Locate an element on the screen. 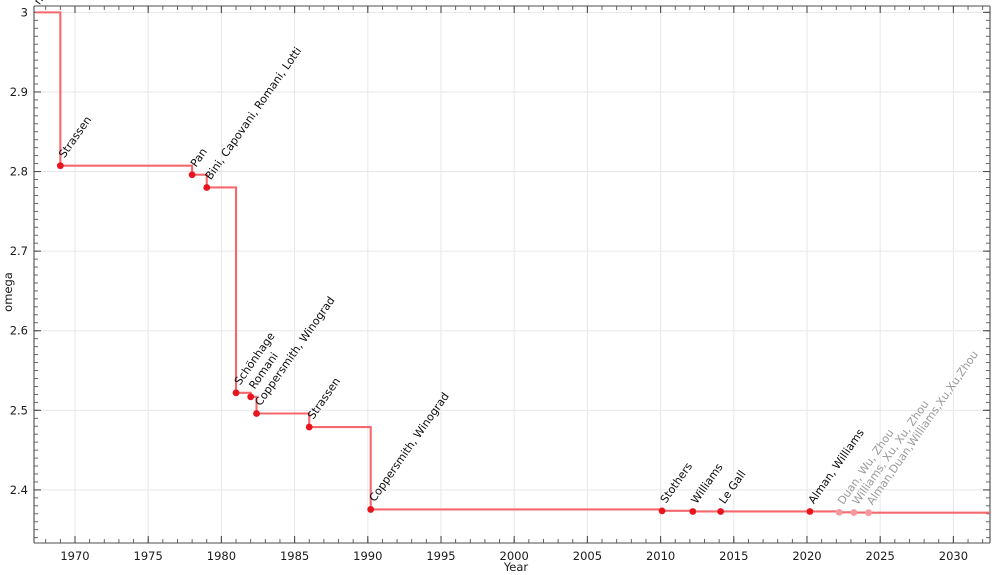 This screenshot has width=1000, height=575. x-tick-label: 2005 is located at coordinates (587, 556).